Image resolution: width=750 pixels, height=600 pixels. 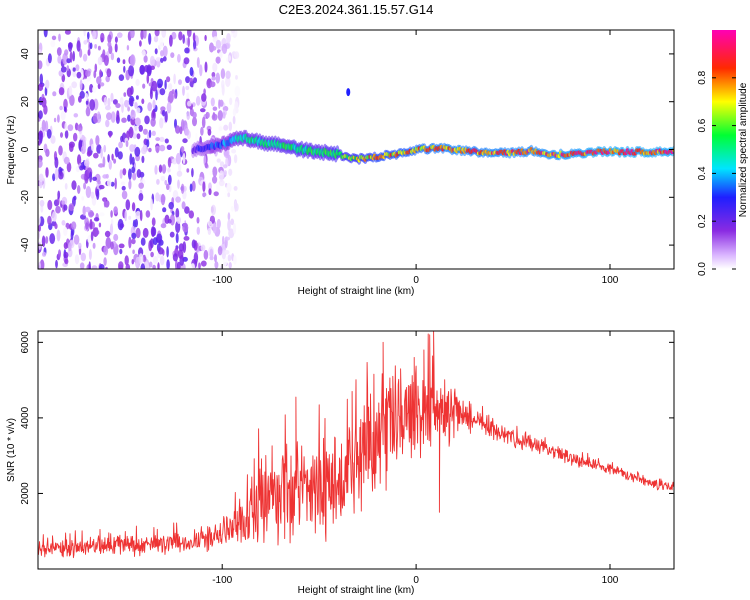 What do you see at coordinates (702, 269) in the screenshot?
I see `colorbar-tick-label: 0.0` at bounding box center [702, 269].